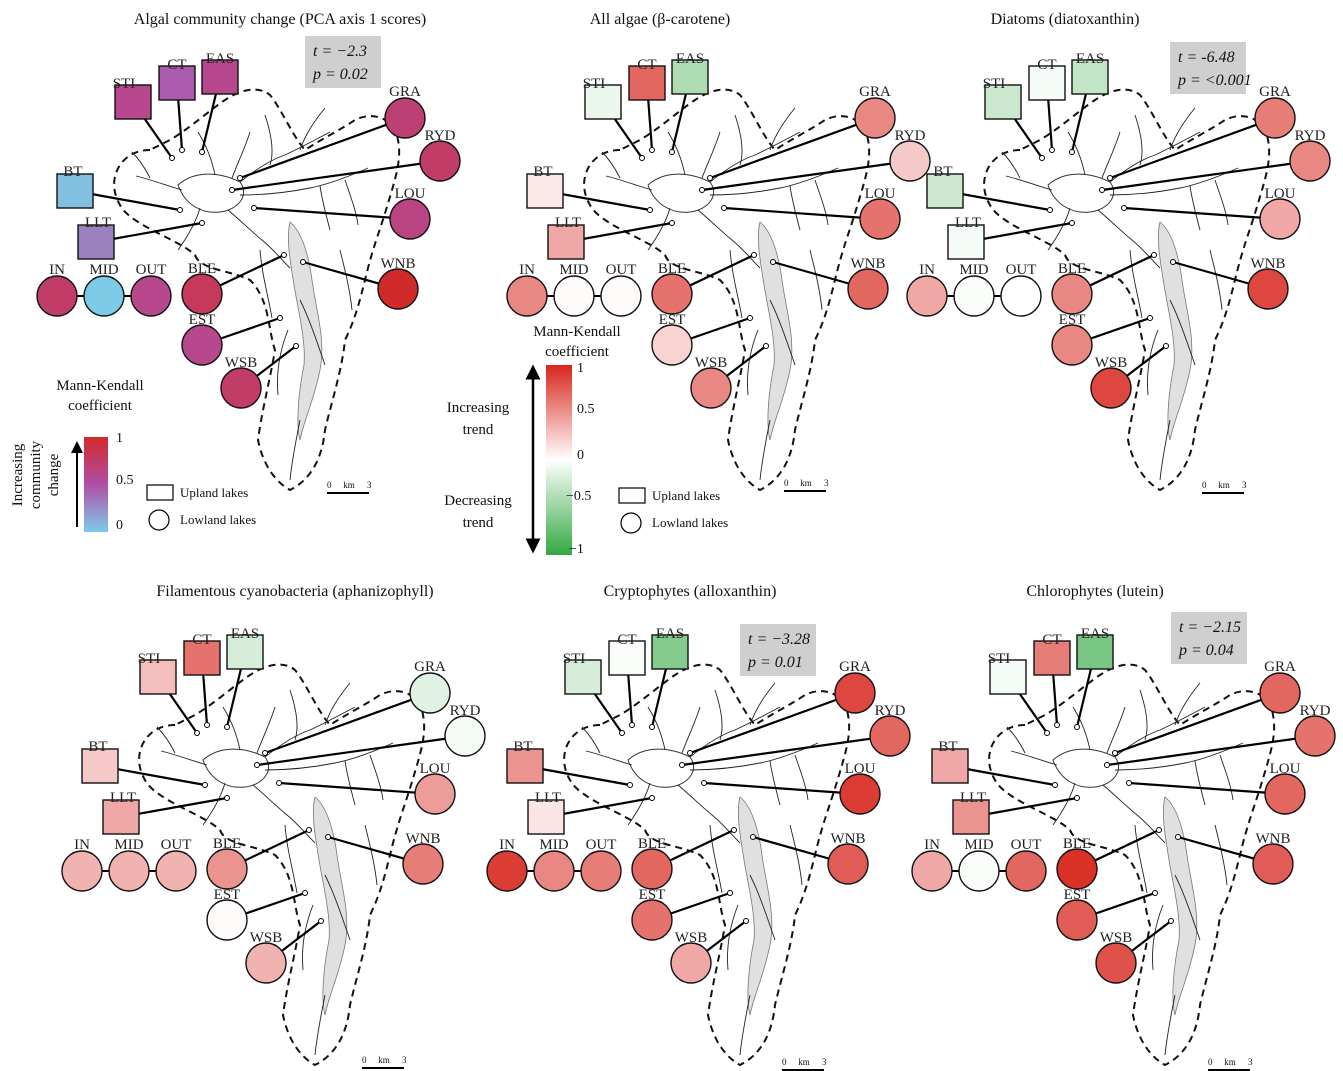  I want to click on stat-p: p = <0.001, so click(1214, 80).